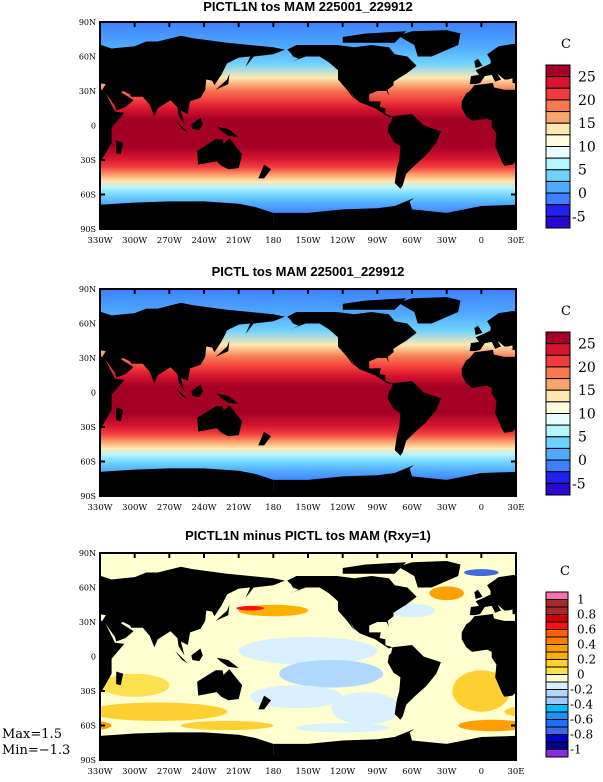  What do you see at coordinates (36, 750) in the screenshot?
I see `min-value: Min=−1.3` at bounding box center [36, 750].